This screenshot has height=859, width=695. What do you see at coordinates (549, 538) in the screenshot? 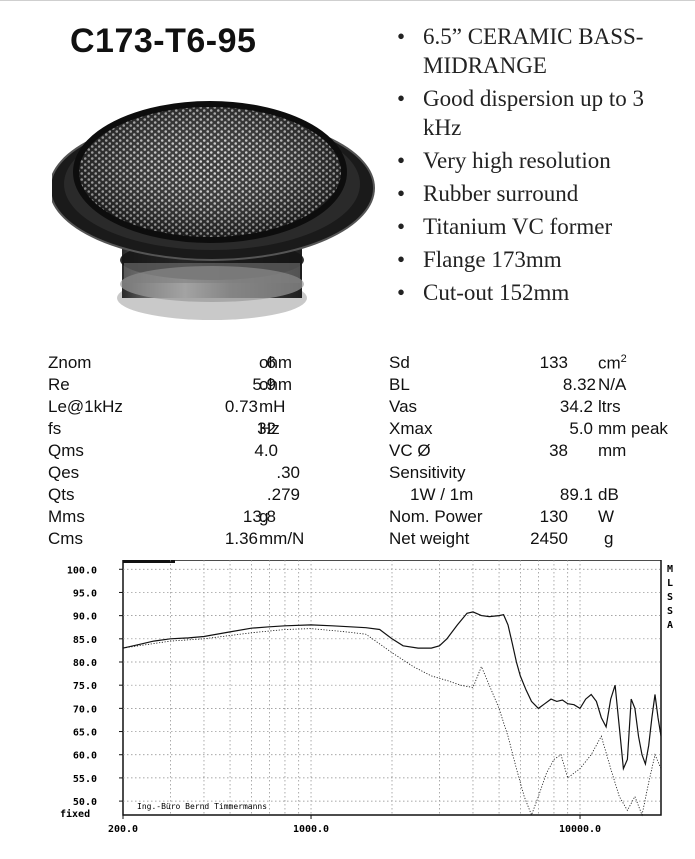
I see `spec-value: 2450` at bounding box center [549, 538].